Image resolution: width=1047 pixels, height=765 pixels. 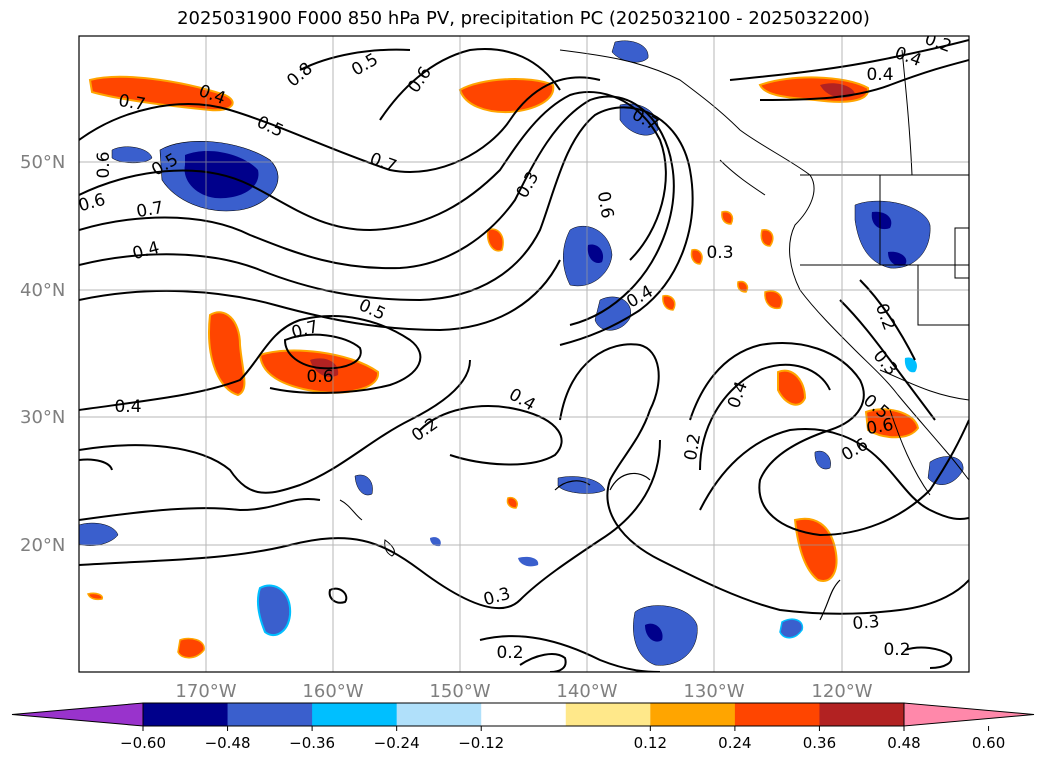 What do you see at coordinates (42, 290) in the screenshot?
I see `lat-label: 40°N` at bounding box center [42, 290].